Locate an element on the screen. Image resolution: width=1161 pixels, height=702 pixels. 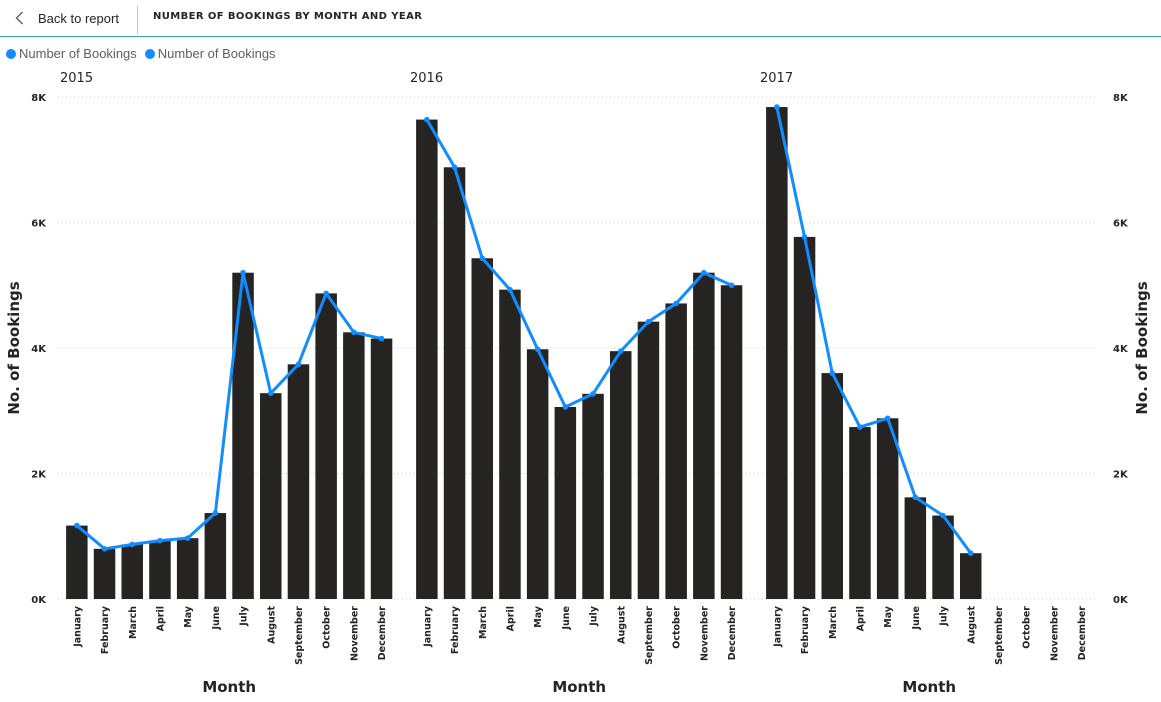
chart-legend: Number of Bookings Number of Bookings is located at coordinates (145, 53).